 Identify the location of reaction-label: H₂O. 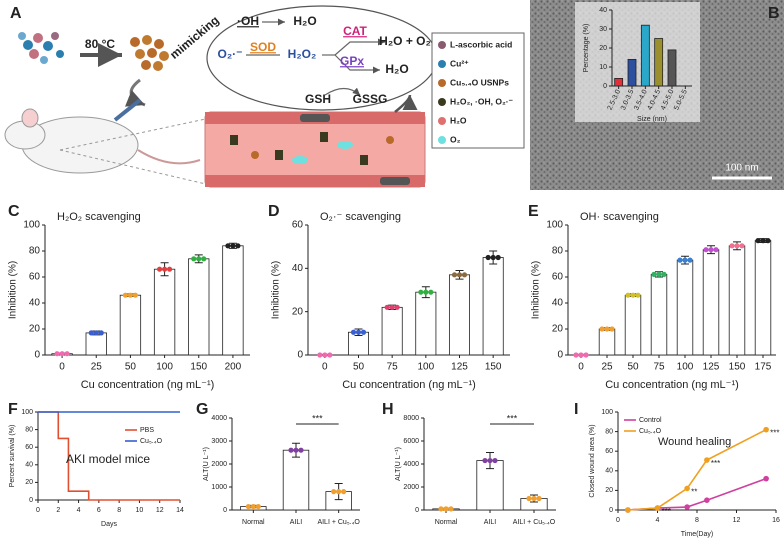
(396, 69).